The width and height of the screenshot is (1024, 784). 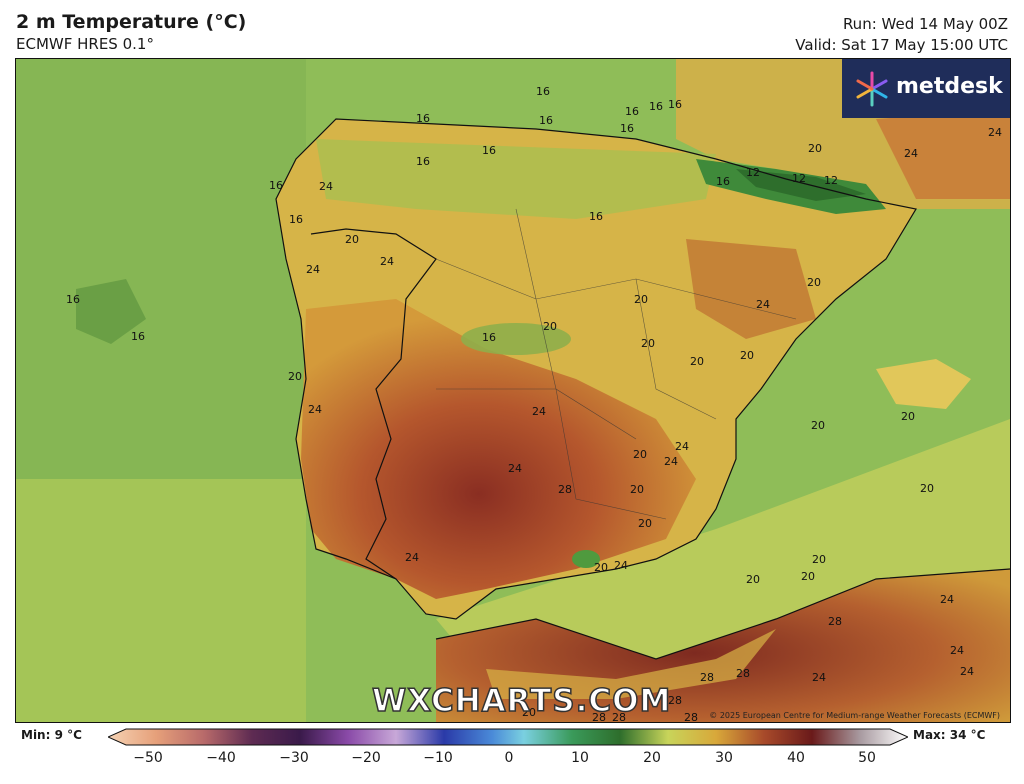 What do you see at coordinates (652, 758) in the screenshot?
I see `scale-tick: 20` at bounding box center [652, 758].